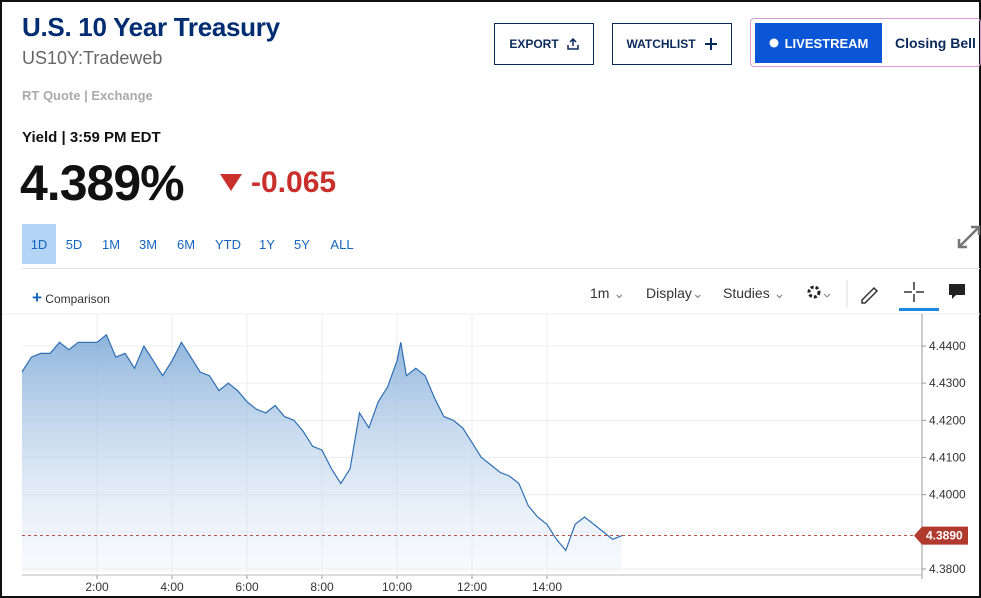 The image size is (981, 598). I want to click on range-tab: 1Y, so click(267, 244).